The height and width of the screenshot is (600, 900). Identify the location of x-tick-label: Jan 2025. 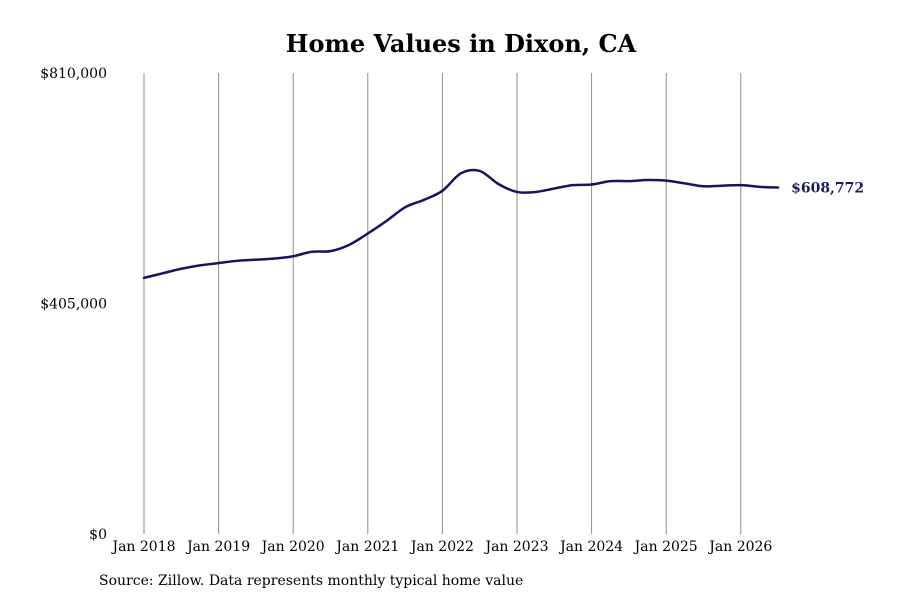
(665, 547).